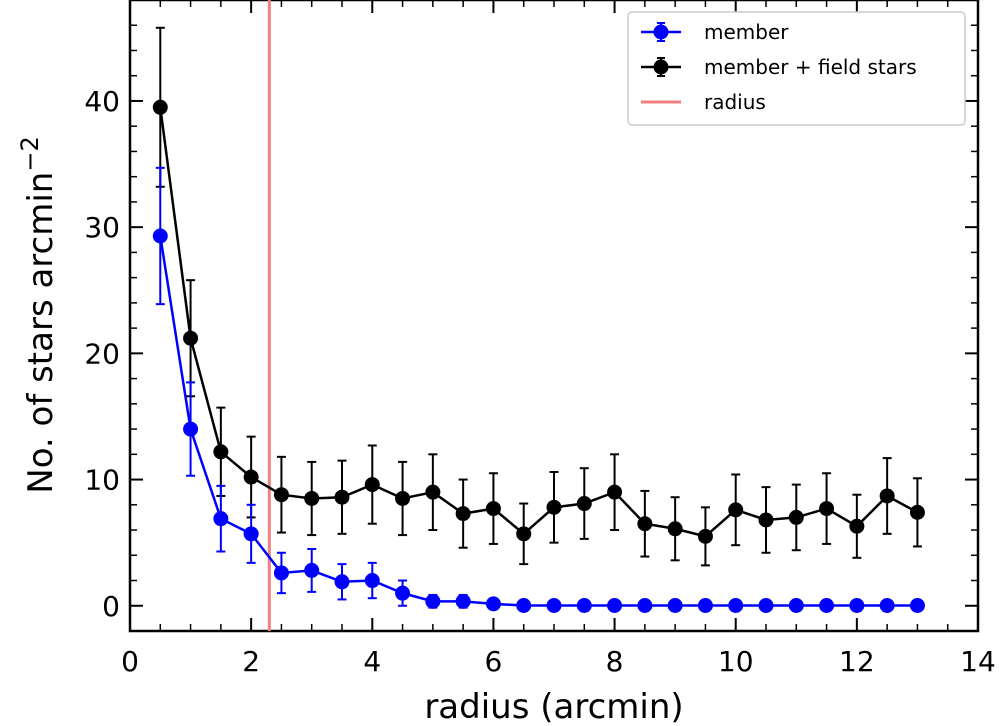  What do you see at coordinates (102, 101) in the screenshot?
I see `y-tick-label: 40` at bounding box center [102, 101].